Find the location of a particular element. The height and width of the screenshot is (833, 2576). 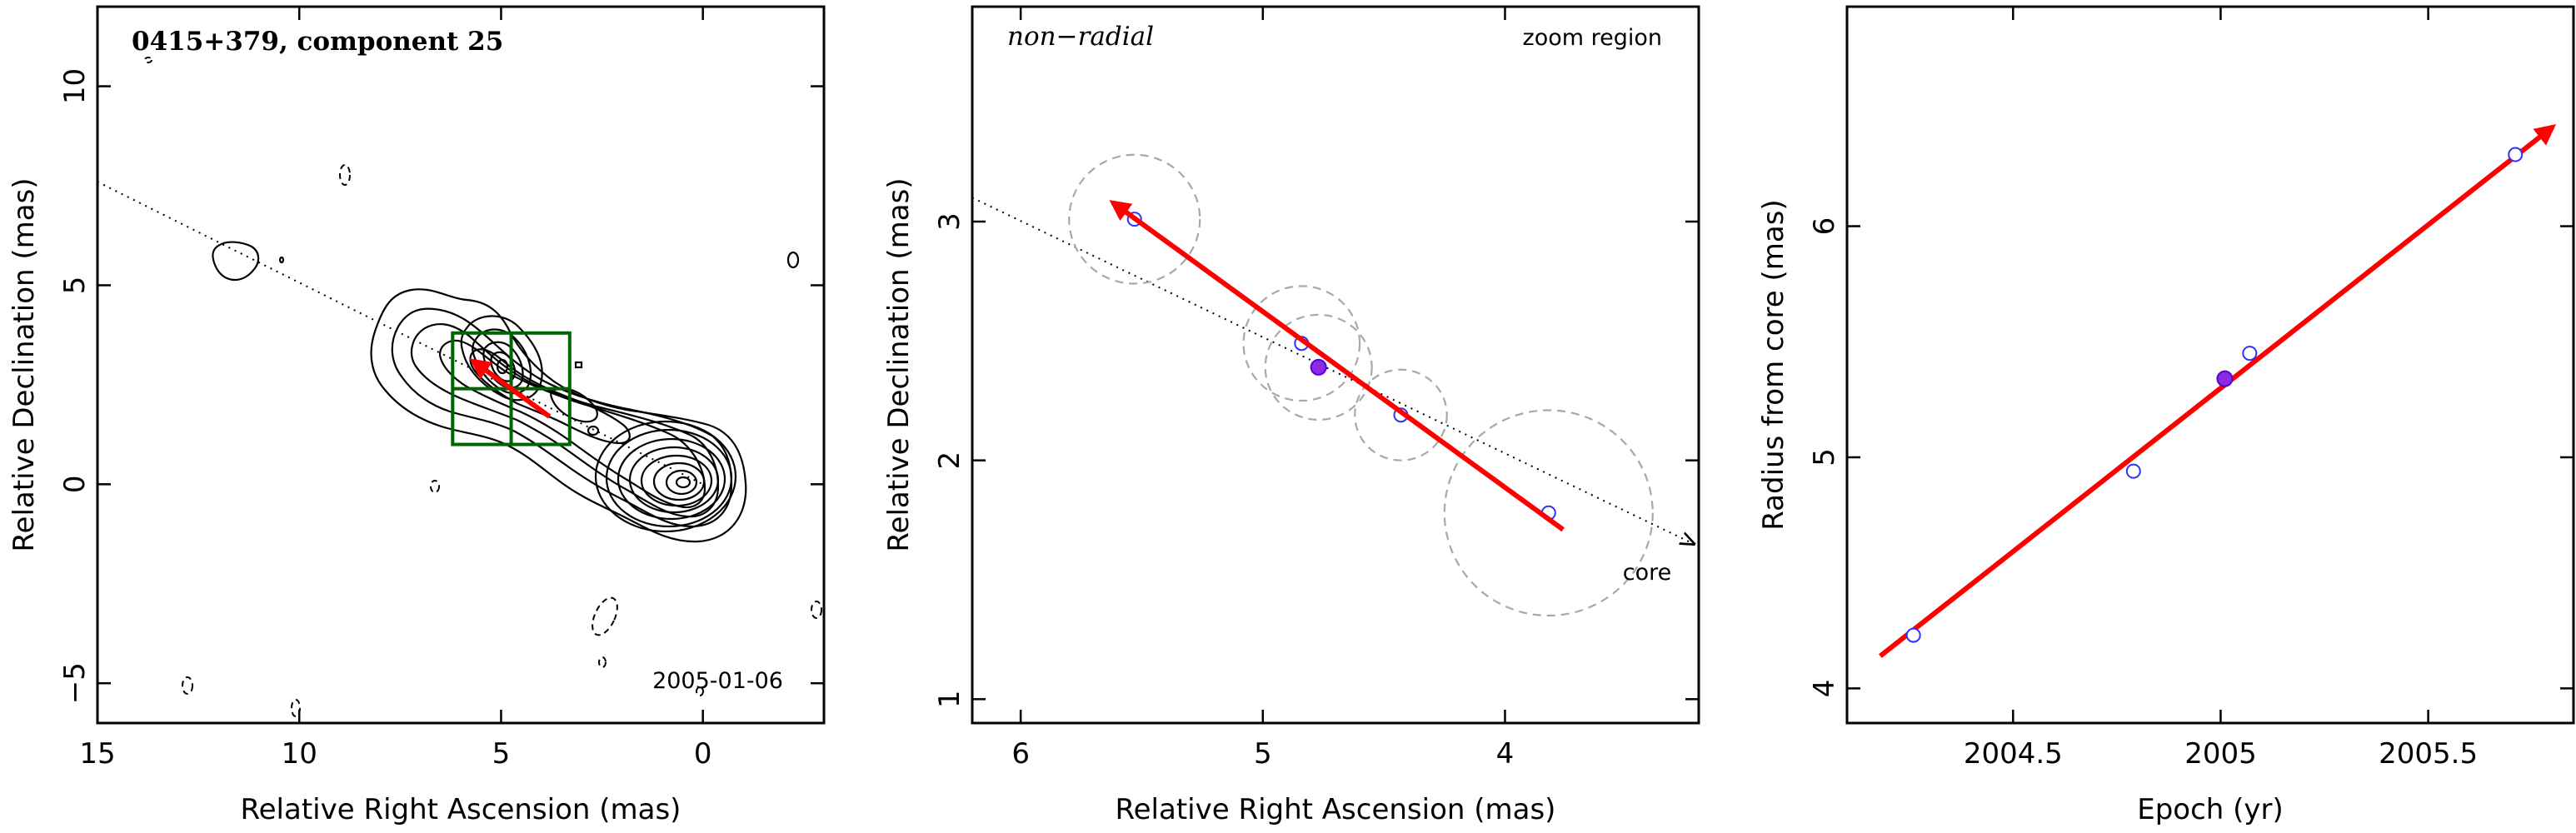

y-tick-label: −5 is located at coordinates (75, 683).